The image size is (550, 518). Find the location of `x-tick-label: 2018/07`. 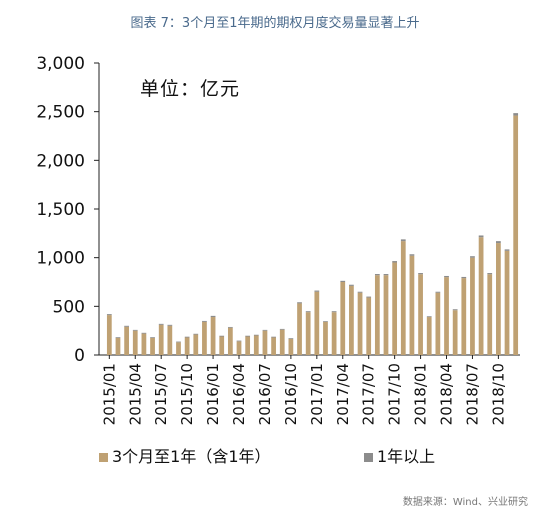

x-tick-label: 2018/07 is located at coordinates (472, 394).